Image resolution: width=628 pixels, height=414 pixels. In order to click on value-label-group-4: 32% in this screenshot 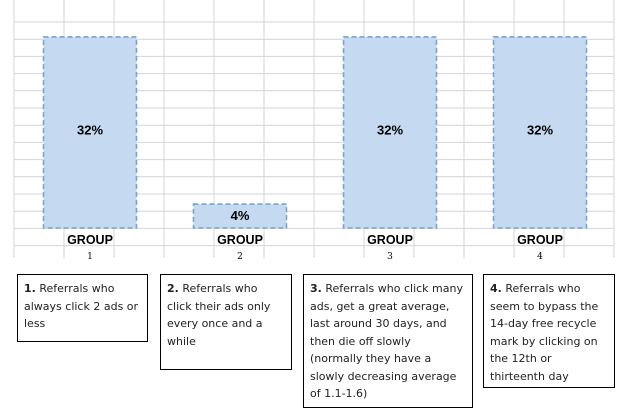, I will do `click(540, 130)`.